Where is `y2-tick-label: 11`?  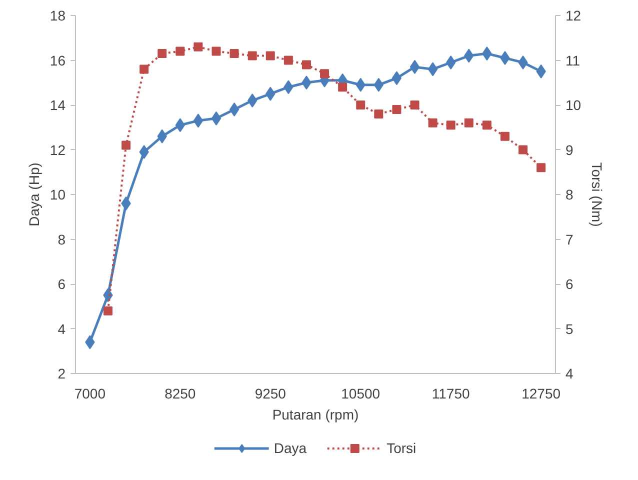 y2-tick-label: 11 is located at coordinates (573, 60).